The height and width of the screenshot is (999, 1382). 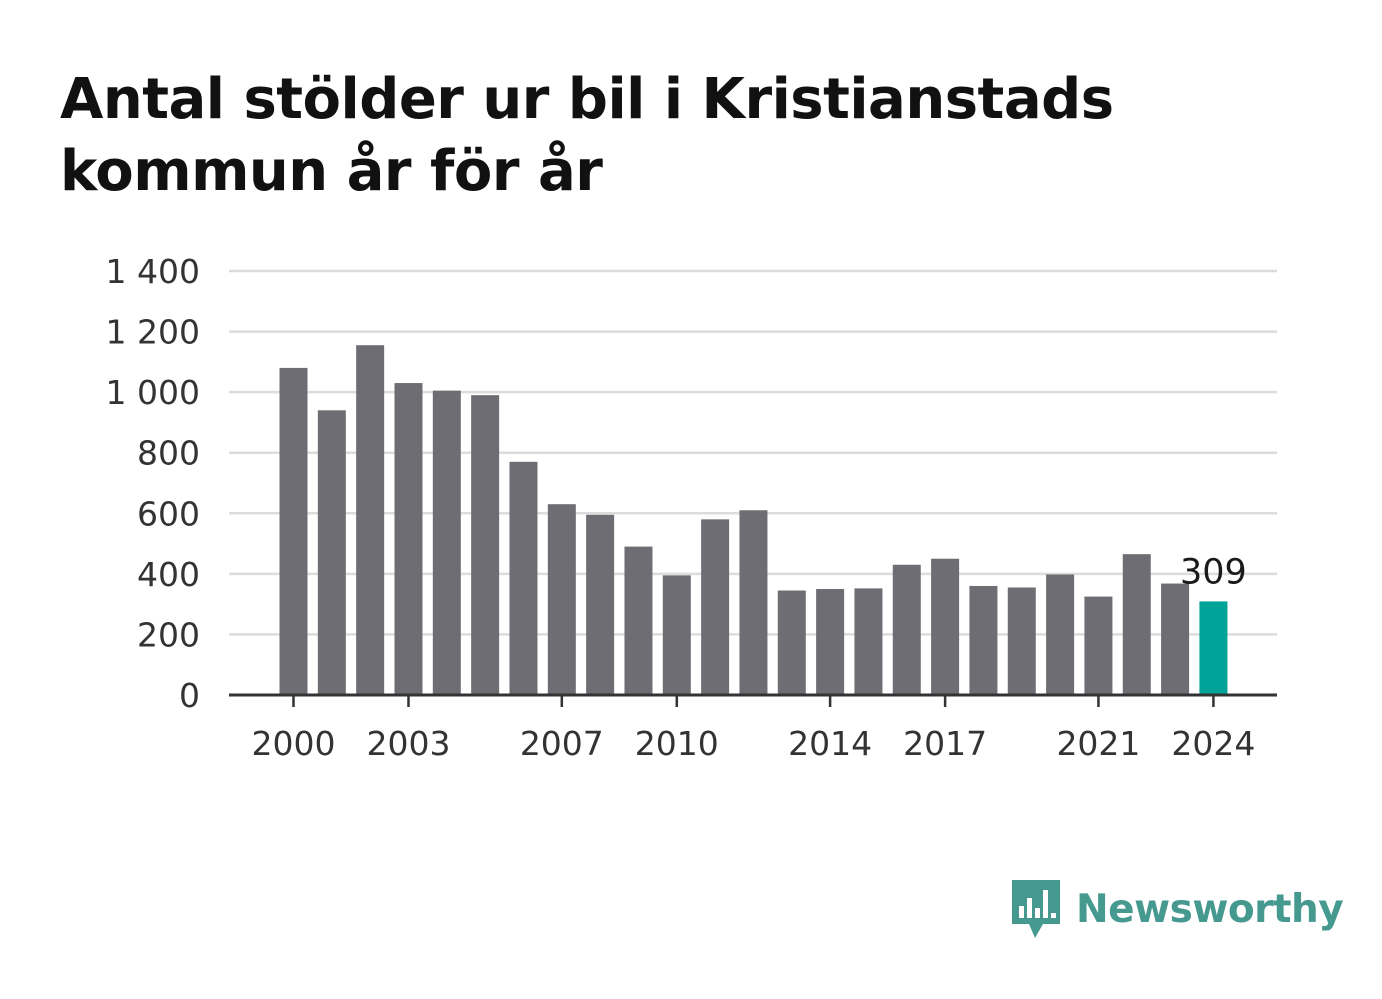 I want to click on x-tick-label: 2024, so click(x=1213, y=743).